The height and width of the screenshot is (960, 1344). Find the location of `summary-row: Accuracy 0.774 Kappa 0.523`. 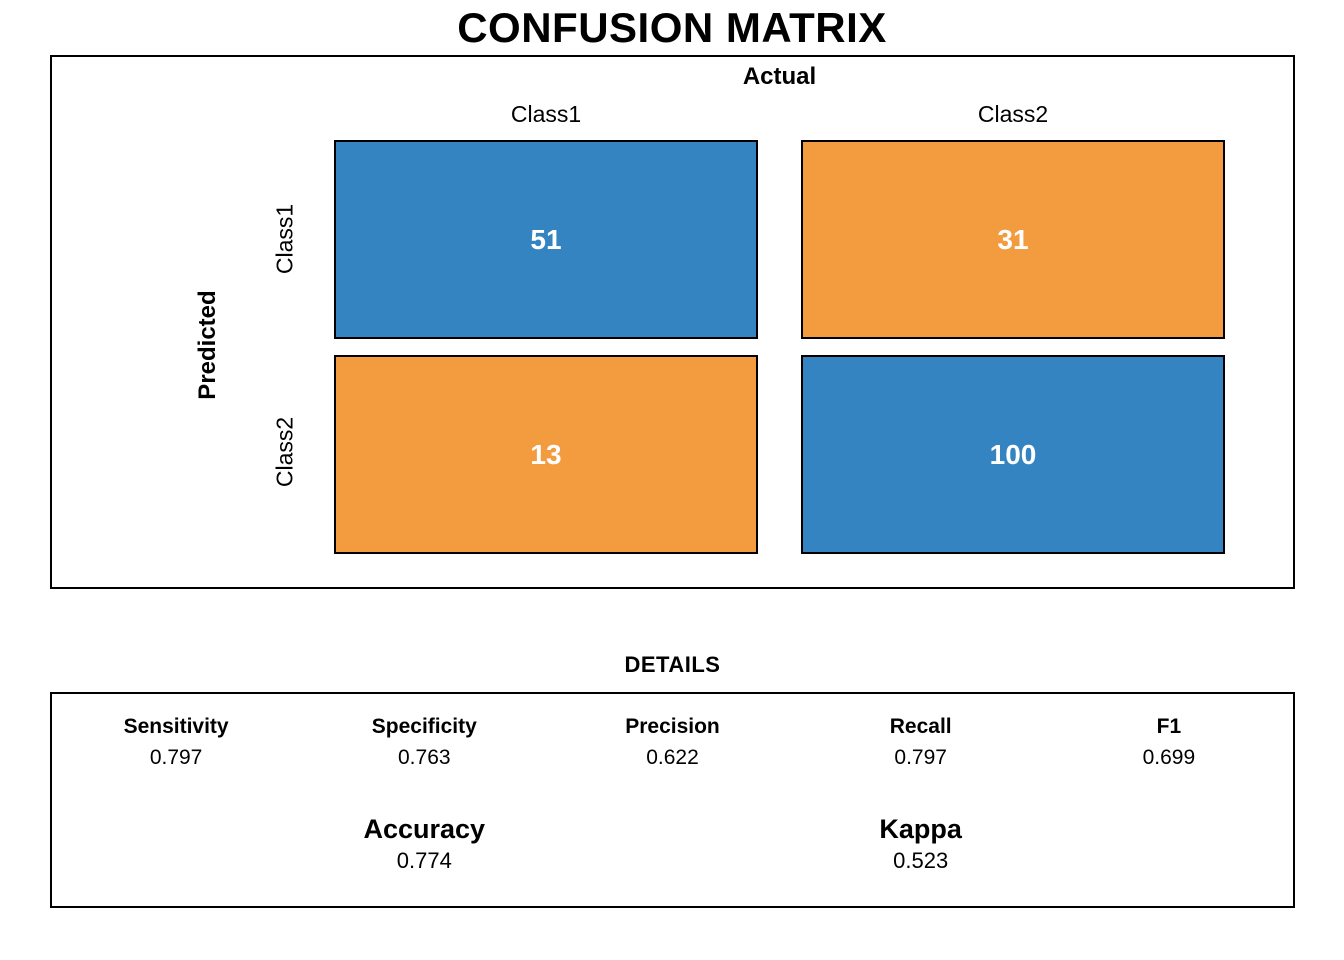

summary-row: Accuracy 0.774 Kappa 0.523 is located at coordinates (672, 843).